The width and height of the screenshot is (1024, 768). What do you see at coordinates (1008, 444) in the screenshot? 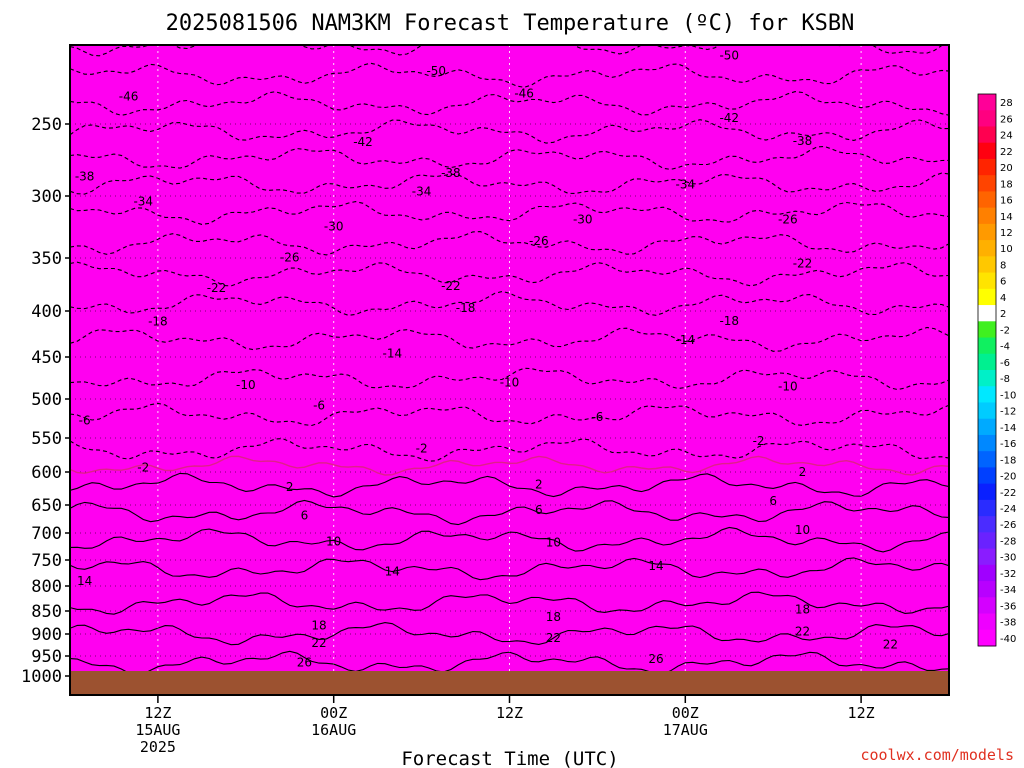
I see `colorbar-label: -16` at bounding box center [1008, 444].